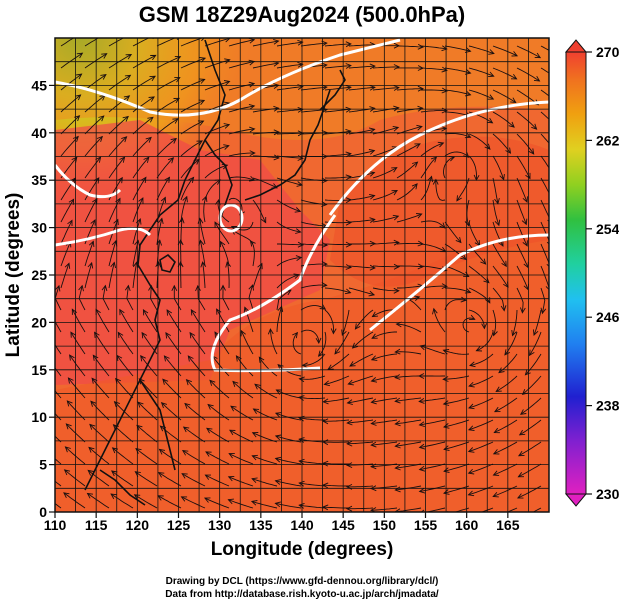 The image size is (619, 605). What do you see at coordinates (96, 525) in the screenshot?
I see `x-tick-label: 115` at bounding box center [96, 525].